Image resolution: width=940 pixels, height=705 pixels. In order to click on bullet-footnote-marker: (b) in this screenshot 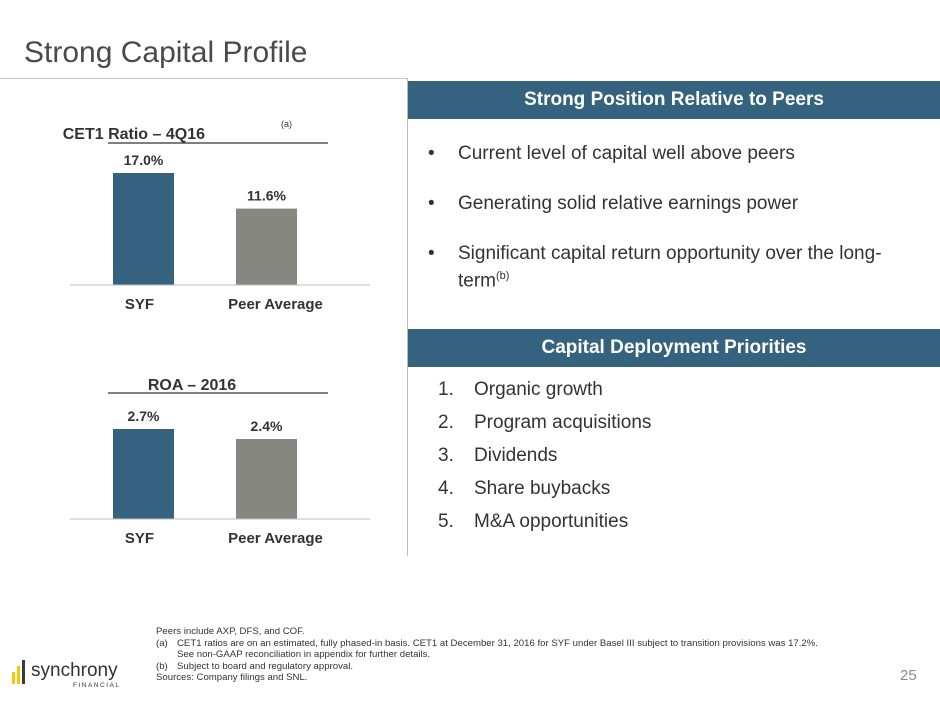, I will do `click(503, 276)`.